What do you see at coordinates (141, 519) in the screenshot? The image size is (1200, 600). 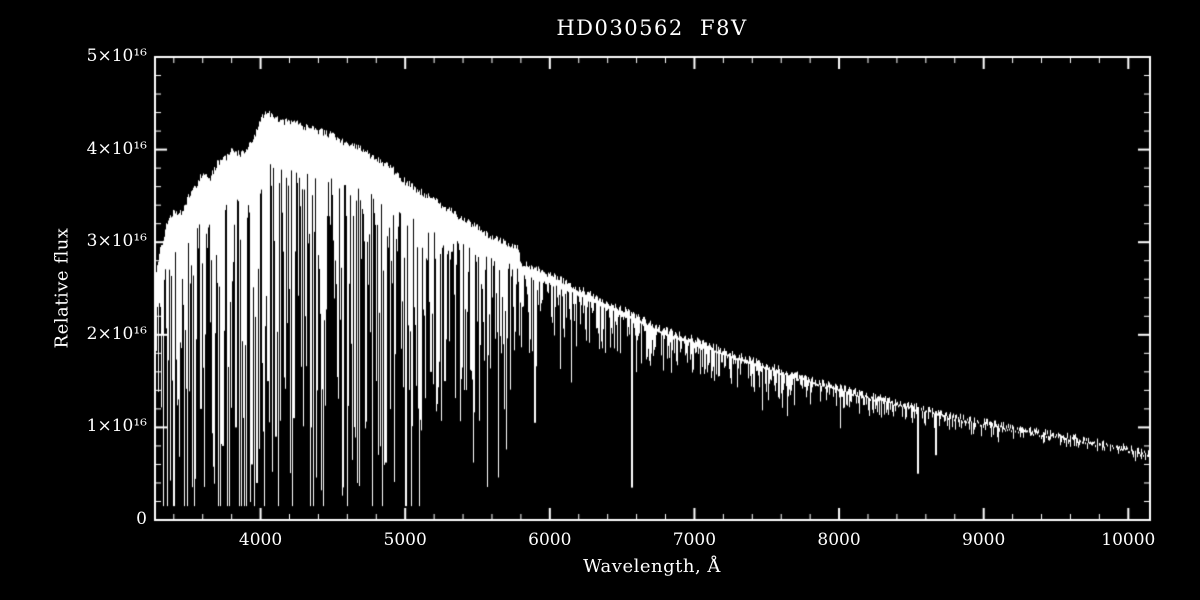 I see `y-tick-label: 0` at bounding box center [141, 519].